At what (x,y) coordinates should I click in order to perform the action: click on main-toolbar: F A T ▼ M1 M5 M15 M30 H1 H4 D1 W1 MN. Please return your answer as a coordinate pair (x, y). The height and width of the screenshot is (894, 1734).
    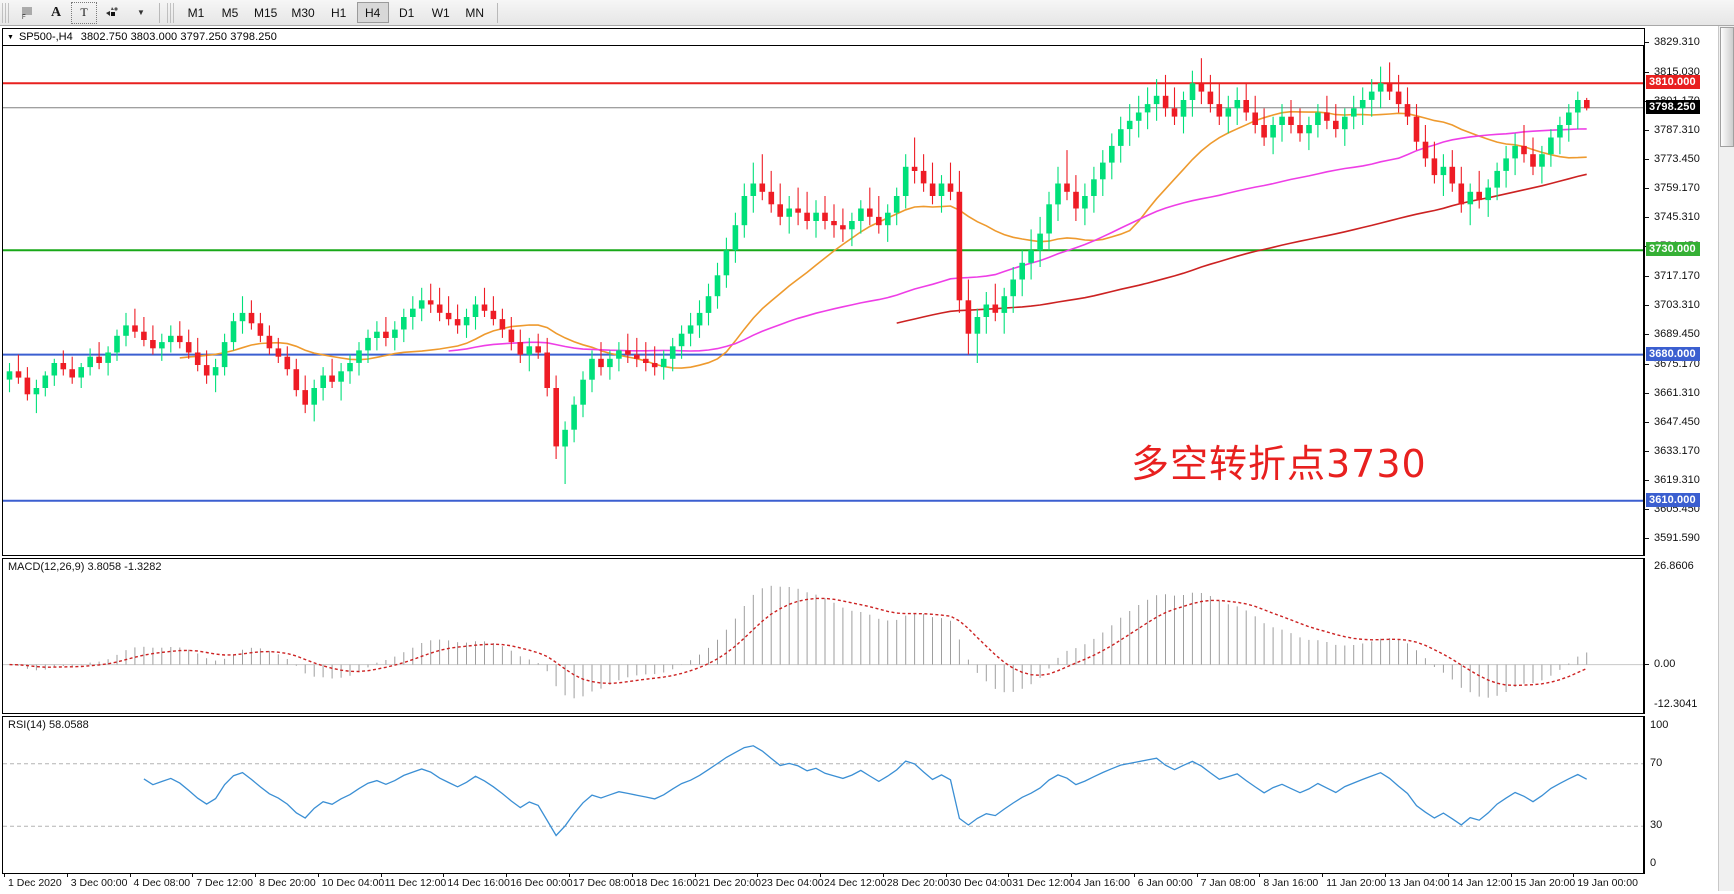
    Looking at the image, I should click on (867, 13).